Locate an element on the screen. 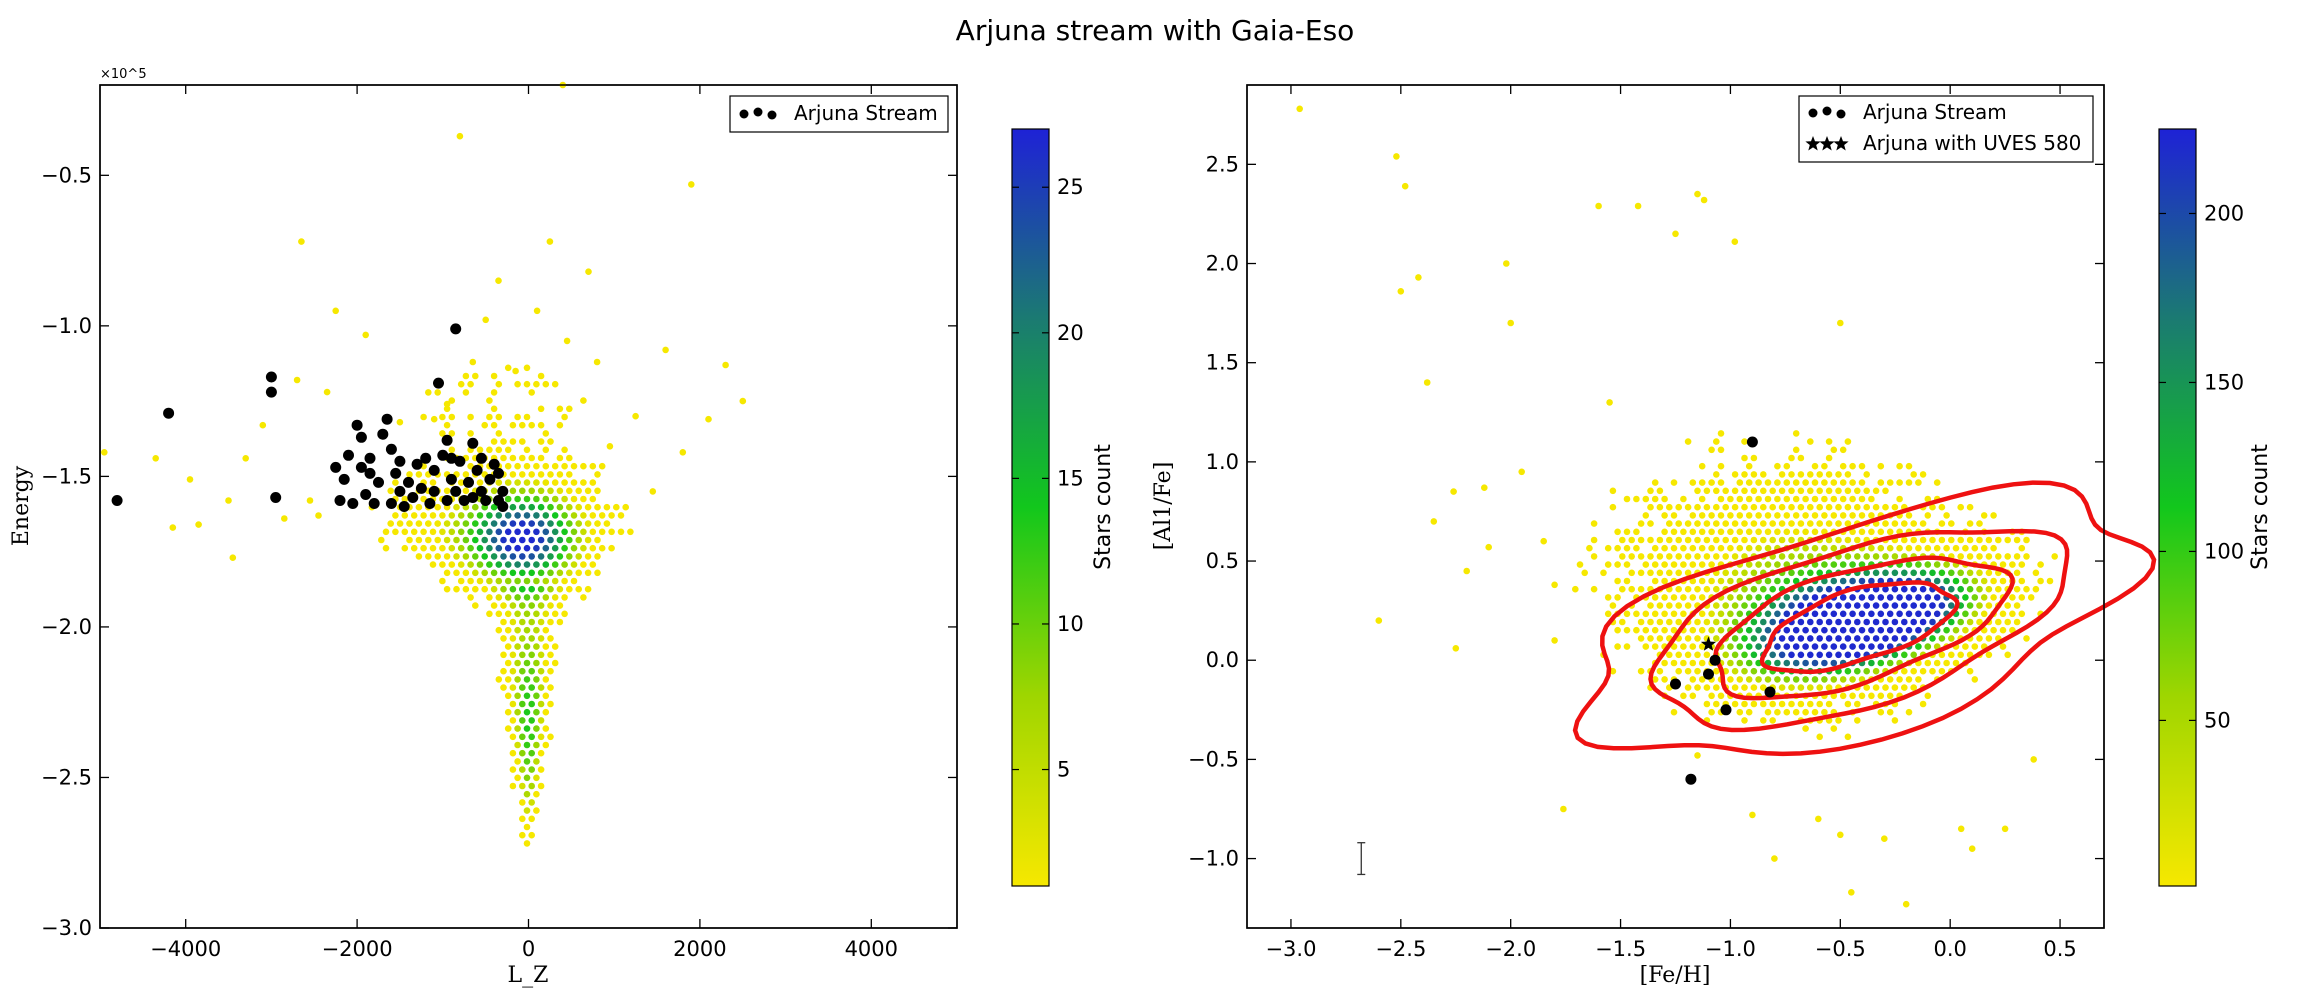 This screenshot has height=1000, width=2311. right-legend-stars is located at coordinates (1827, 143).